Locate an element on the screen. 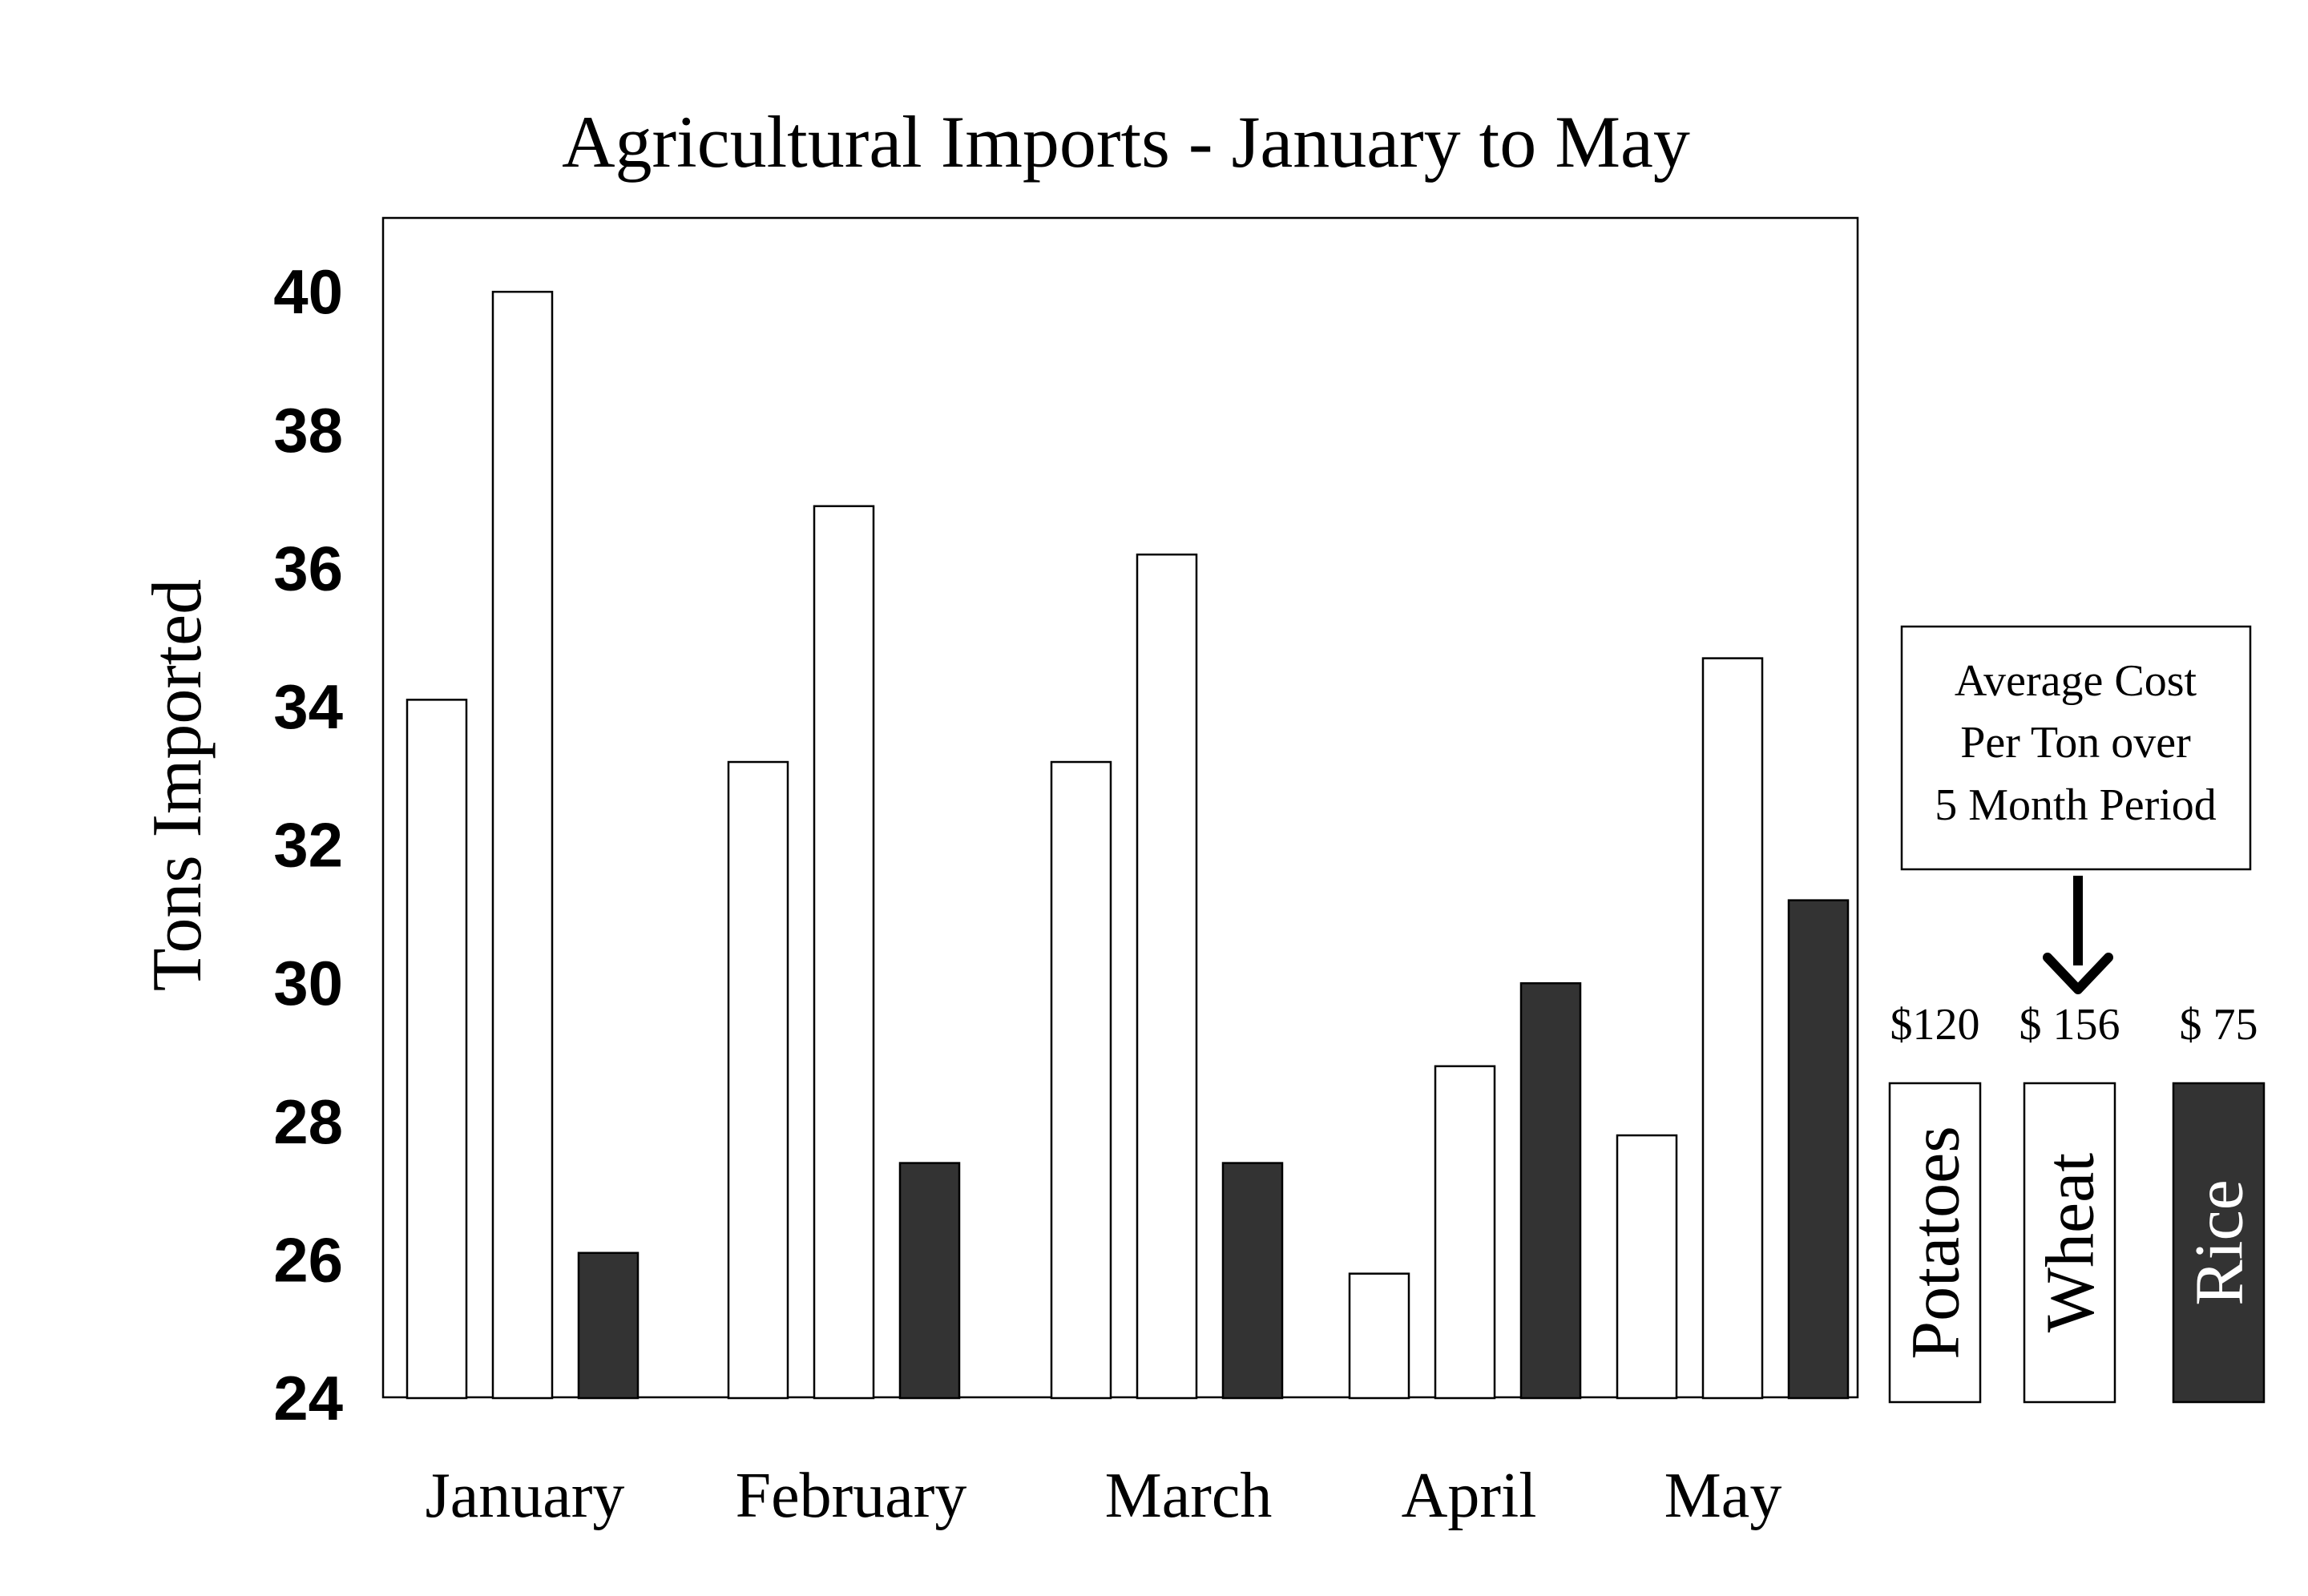 Image resolution: width=2308 pixels, height=1596 pixels. x-tick-label: May is located at coordinates (1723, 1496).